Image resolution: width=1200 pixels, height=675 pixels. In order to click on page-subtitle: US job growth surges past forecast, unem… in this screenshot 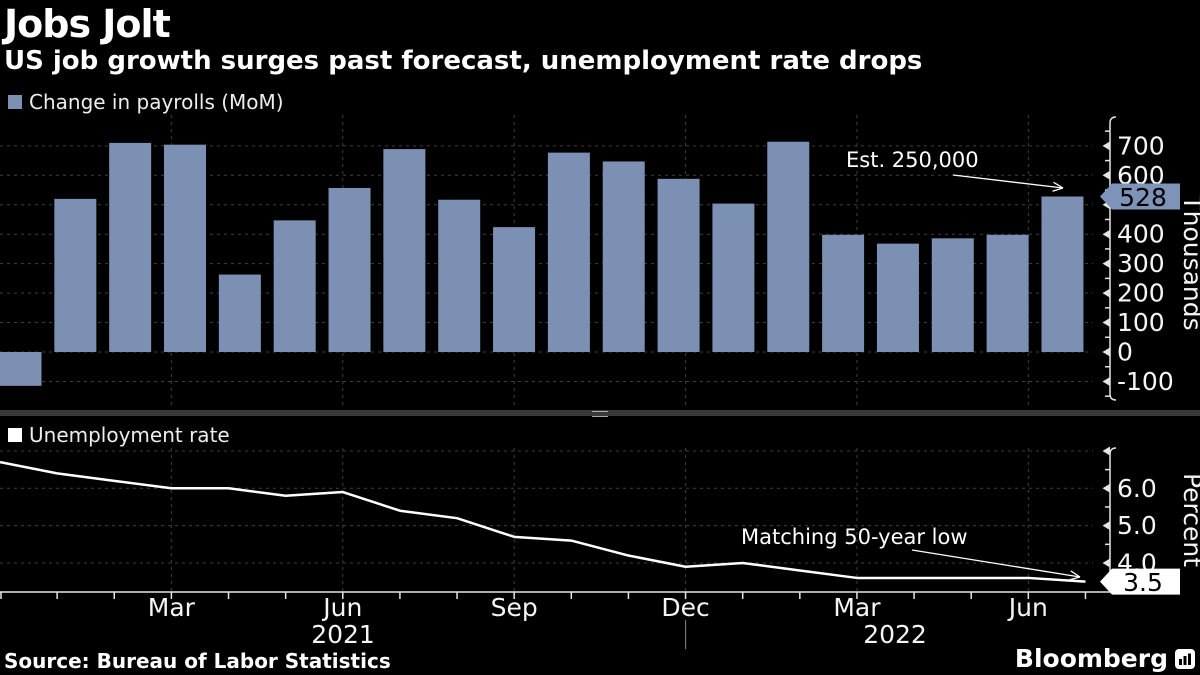, I will do `click(463, 61)`.